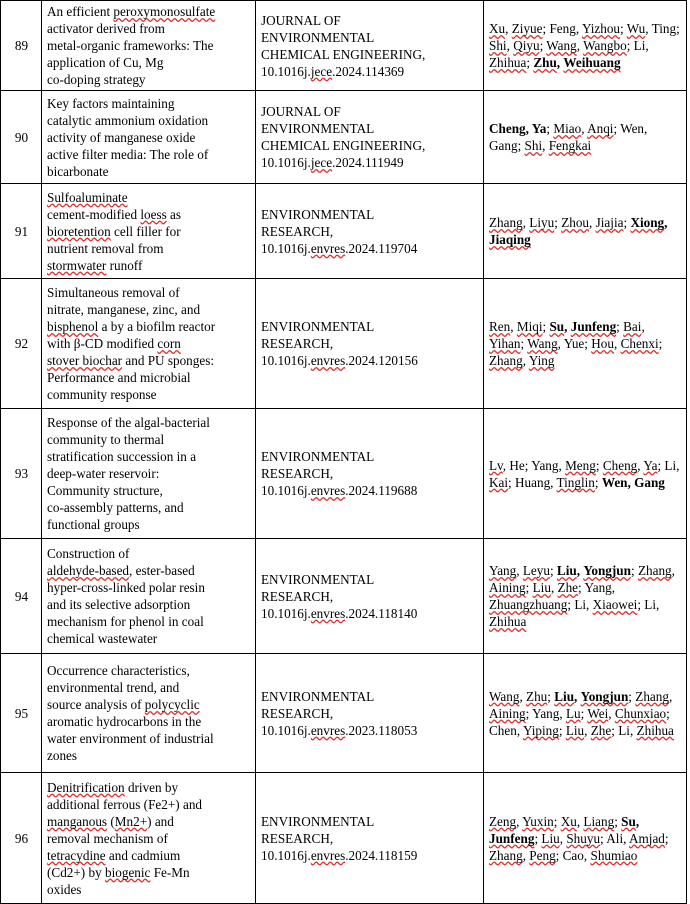  Describe the element at coordinates (339, 613) in the screenshot. I see `row-doi: 10.1016j.envres.2024.118140` at that location.